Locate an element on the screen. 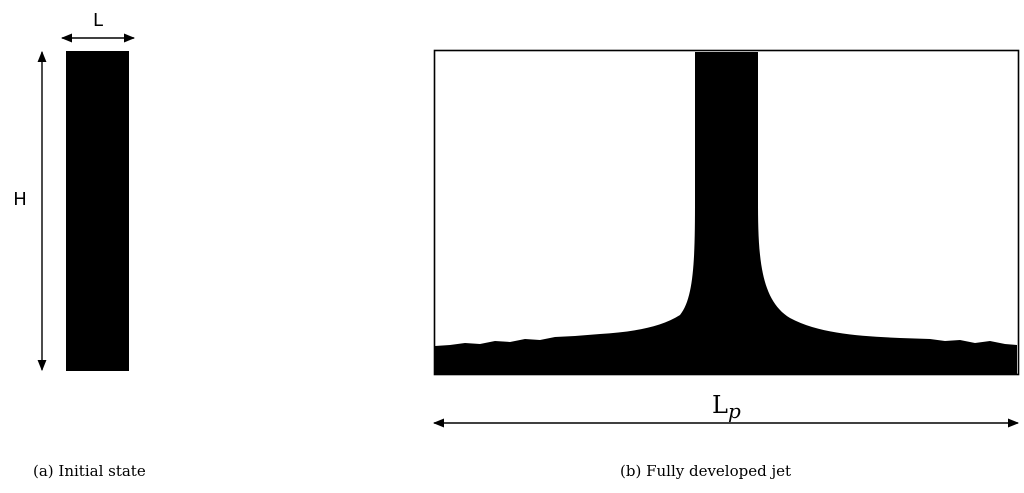 The width and height of the screenshot is (1024, 493). length-label: Lp is located at coordinates (726, 407).